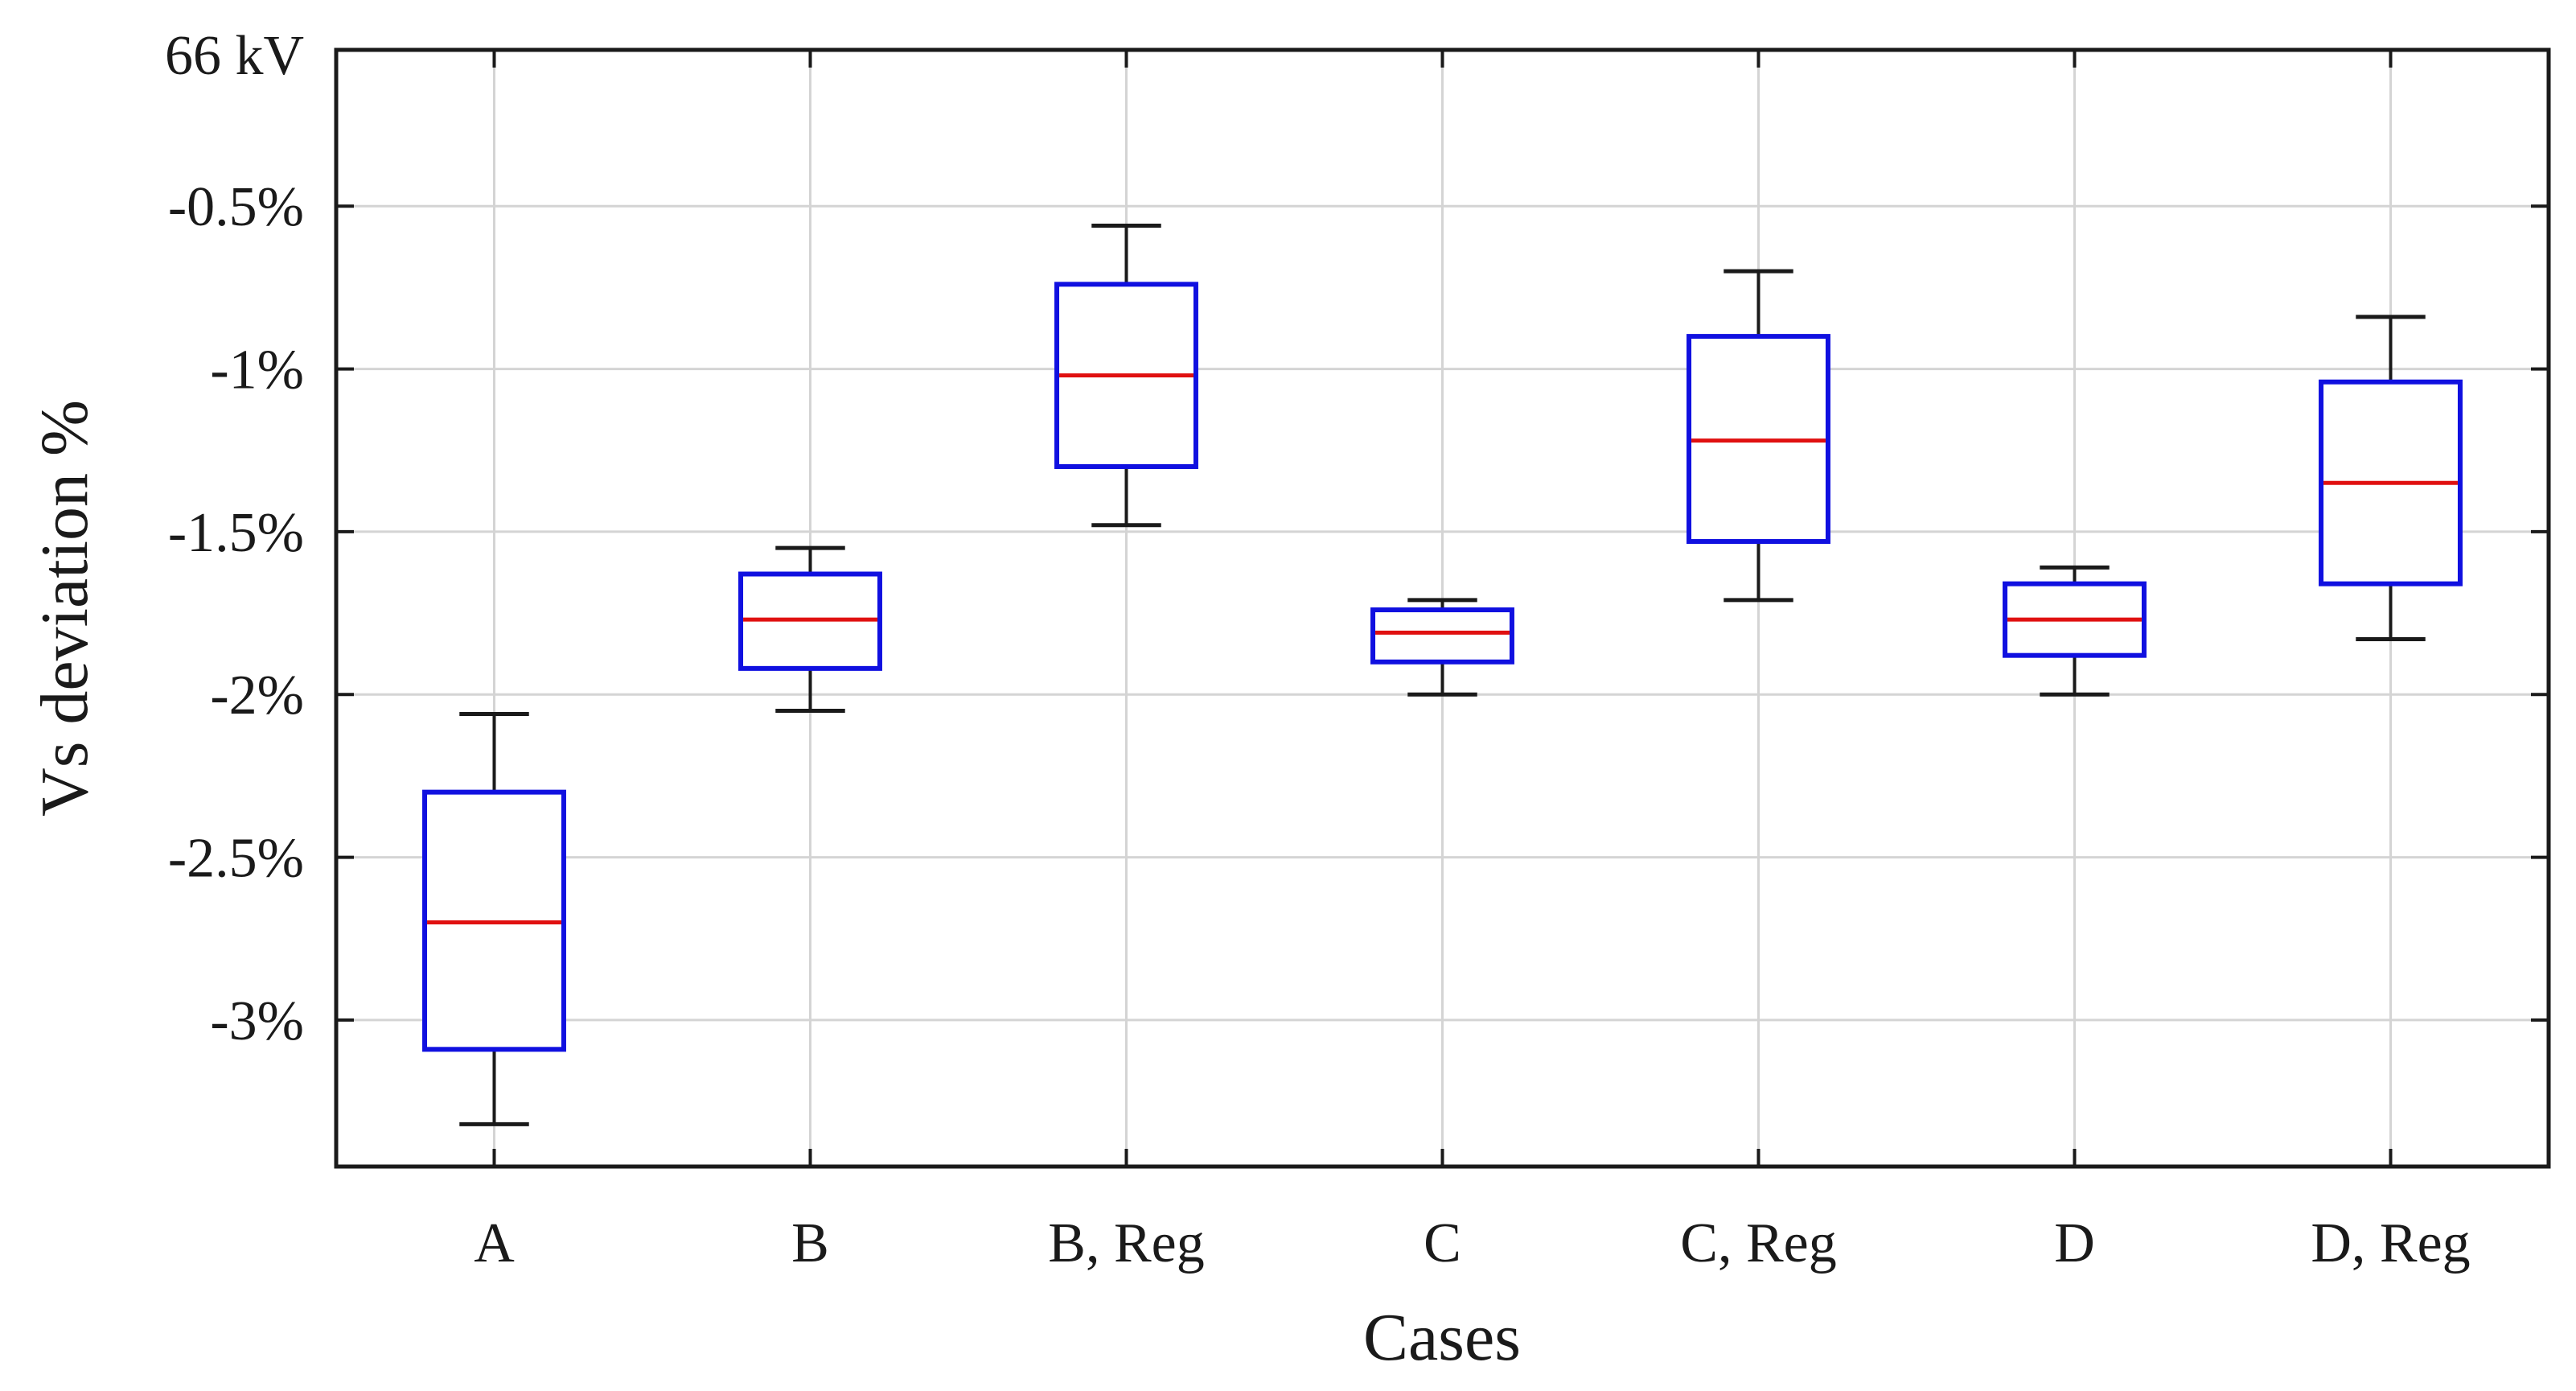  I want to click on y-tick-label: -1.5%, so click(236, 533).